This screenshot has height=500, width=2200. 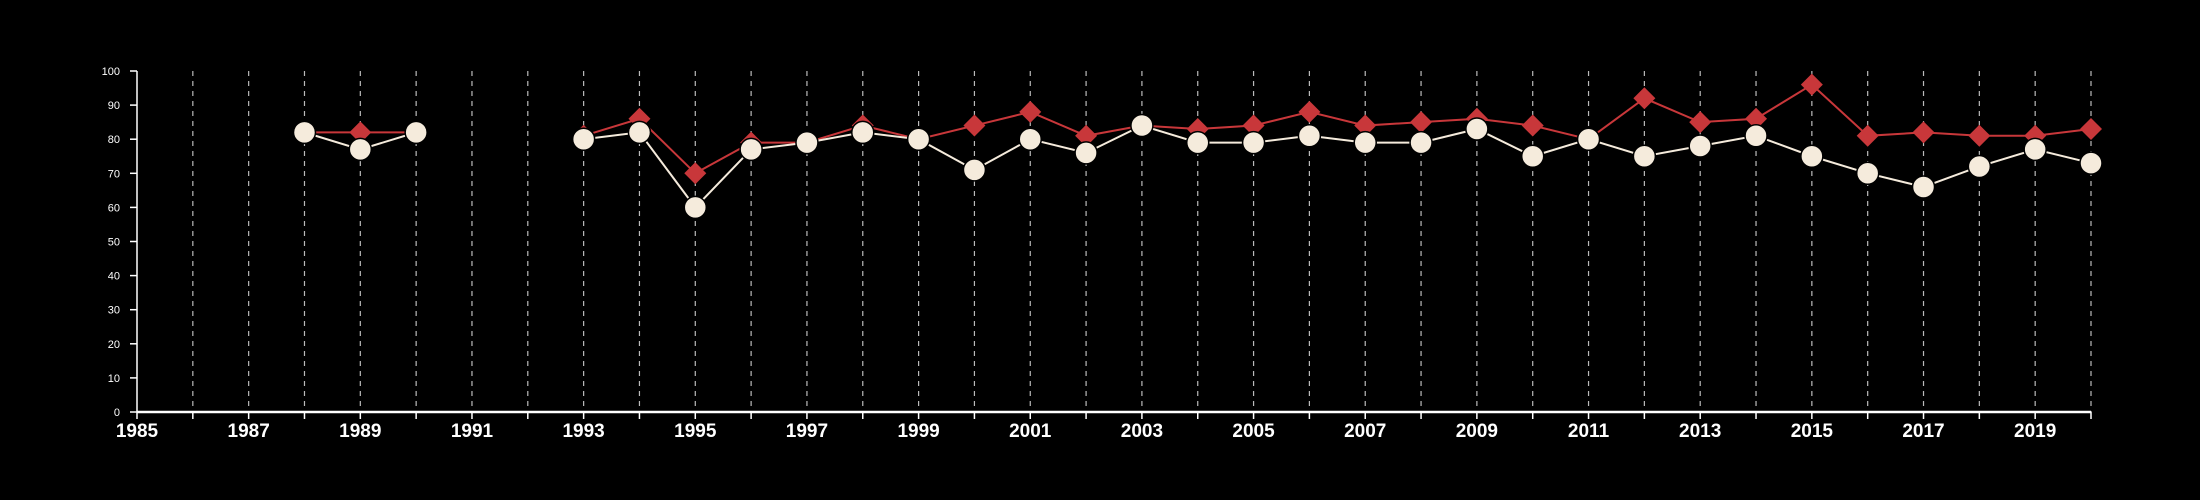 I want to click on y-tick-label: 10, so click(x=114, y=379).